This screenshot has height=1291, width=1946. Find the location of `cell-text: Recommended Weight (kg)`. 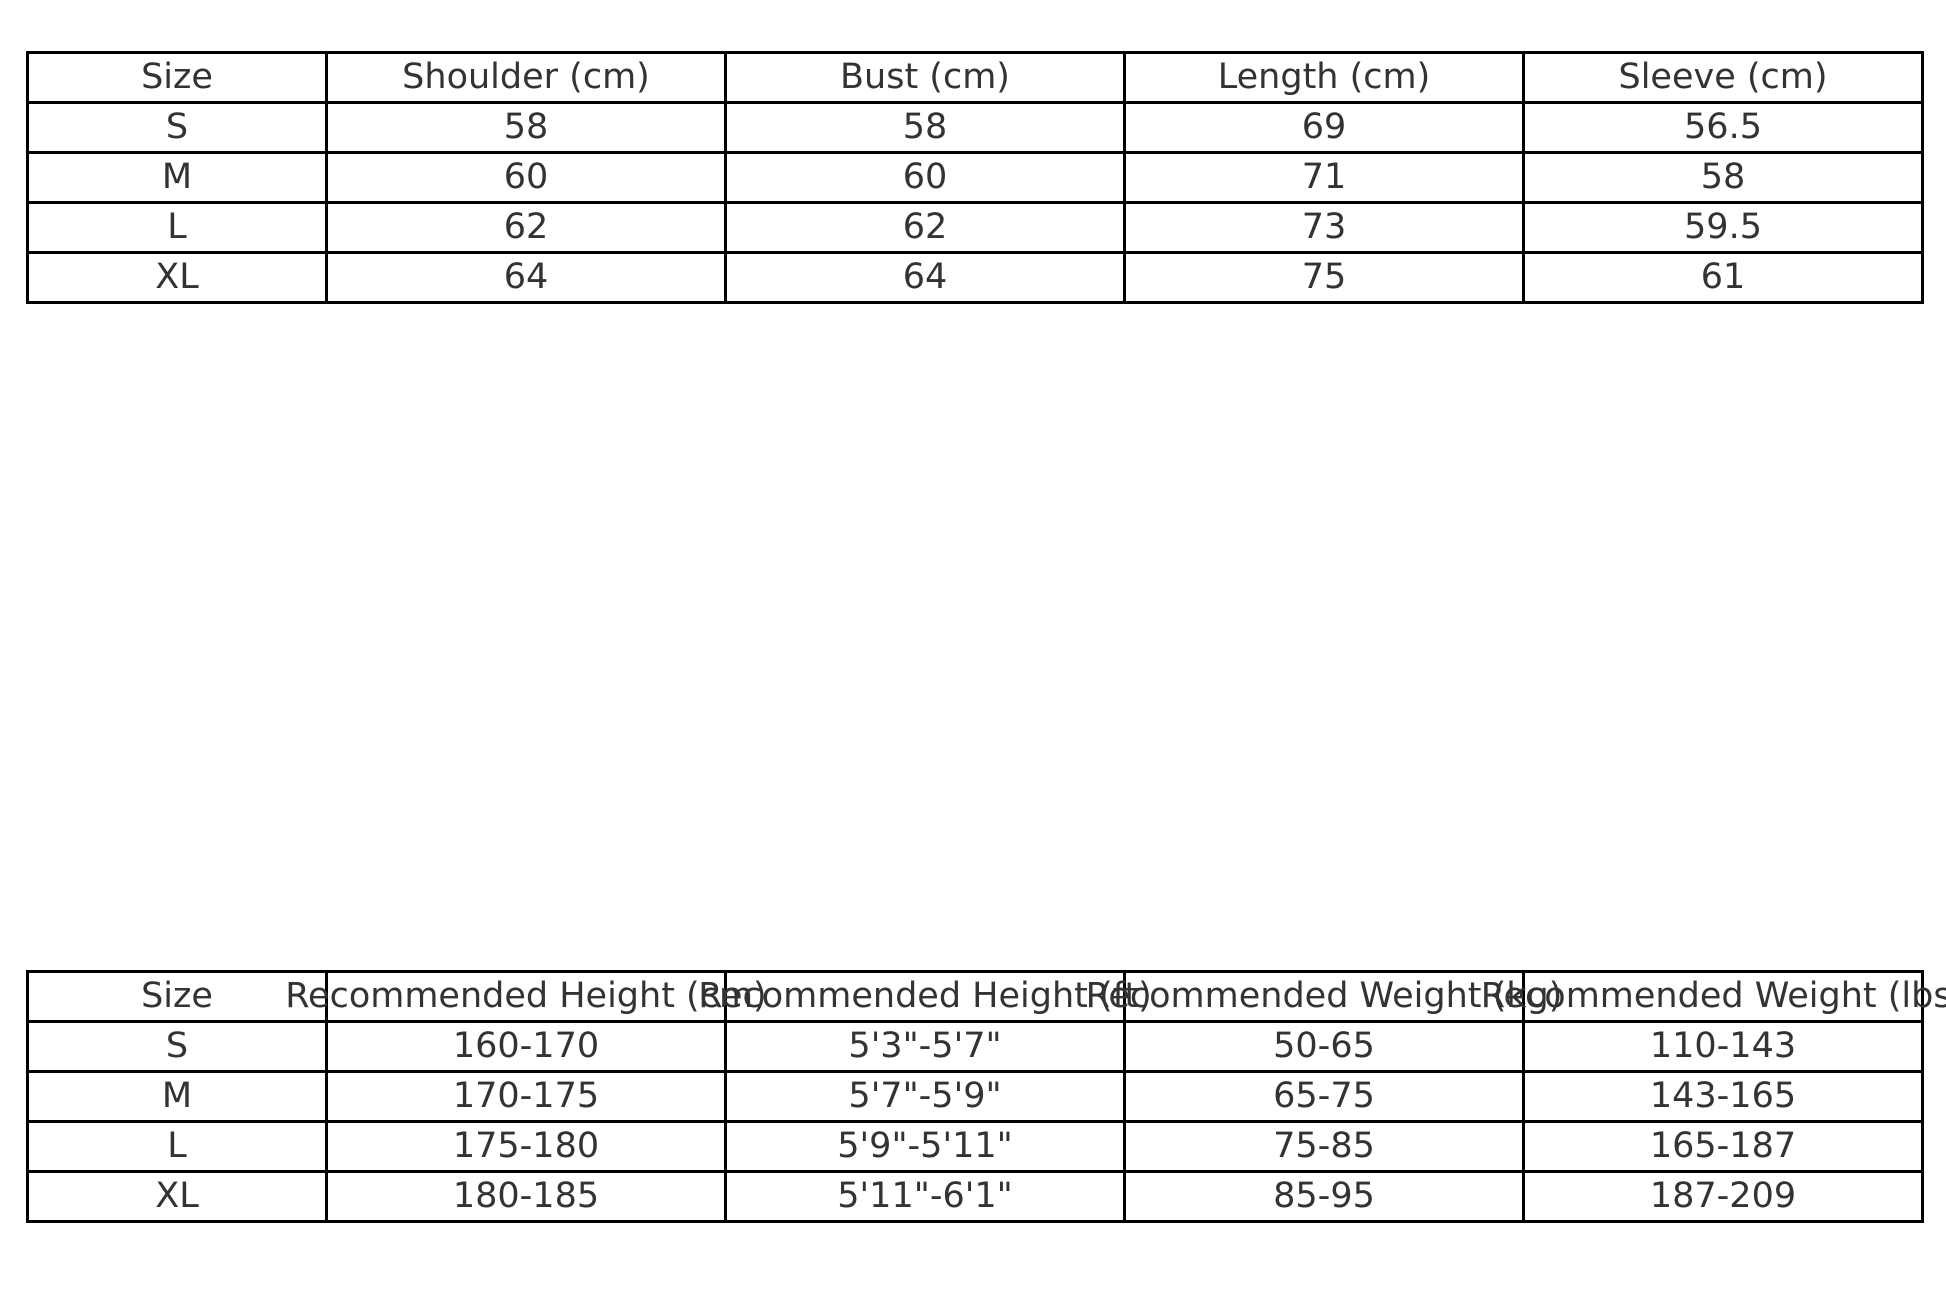

cell-text: Recommended Weight (kg) is located at coordinates (1324, 996).